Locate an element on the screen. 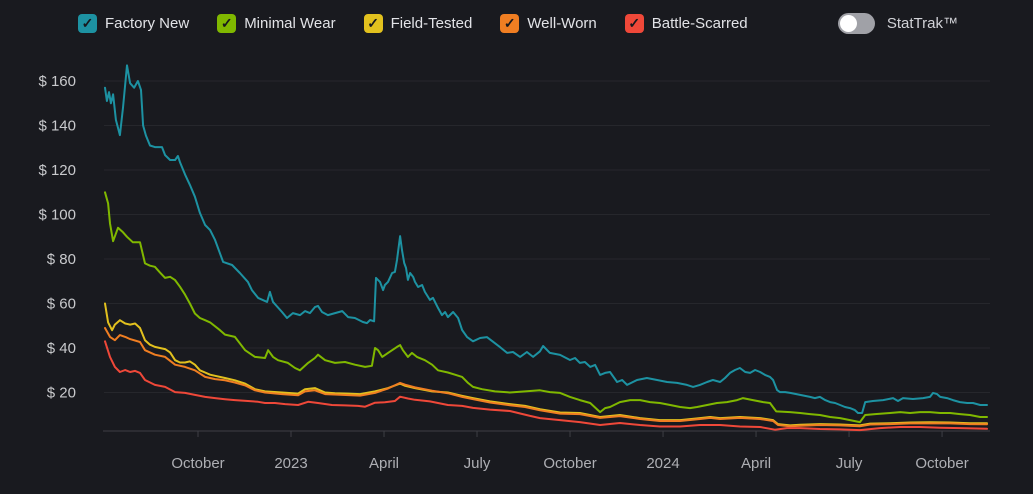 This screenshot has width=1033, height=494. y-axis-label: $ 60 is located at coordinates (61, 304).